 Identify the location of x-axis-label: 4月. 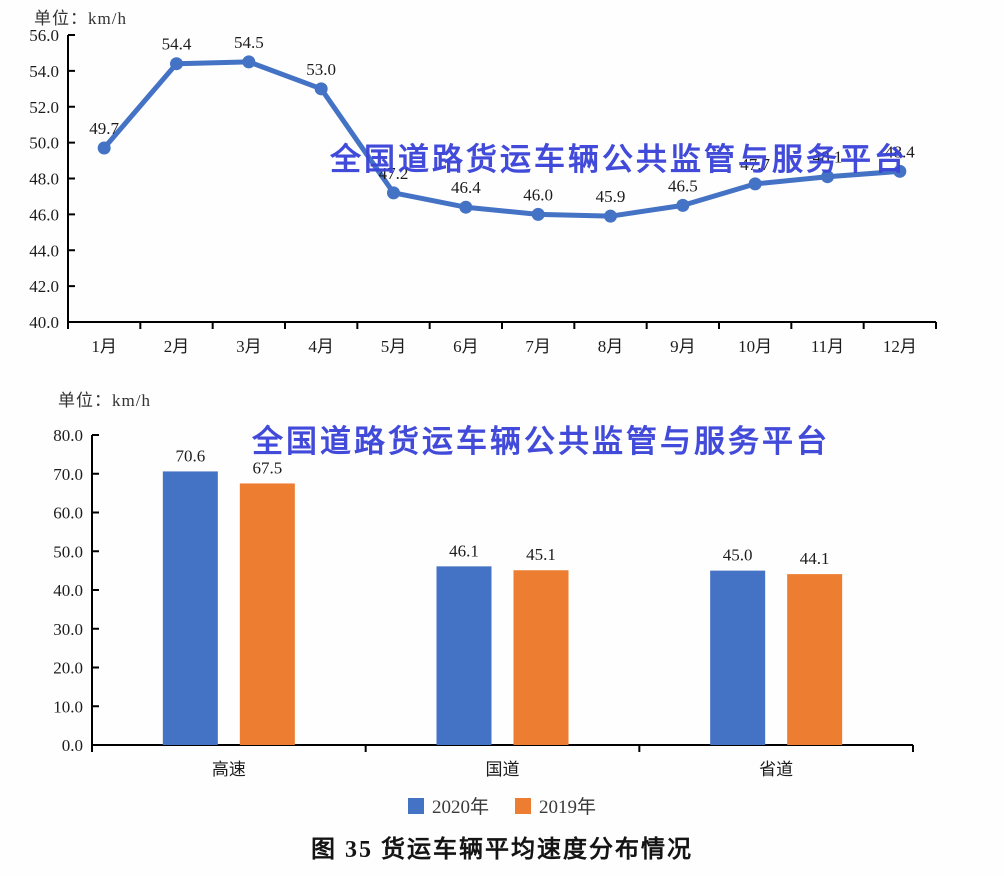
(321, 346).